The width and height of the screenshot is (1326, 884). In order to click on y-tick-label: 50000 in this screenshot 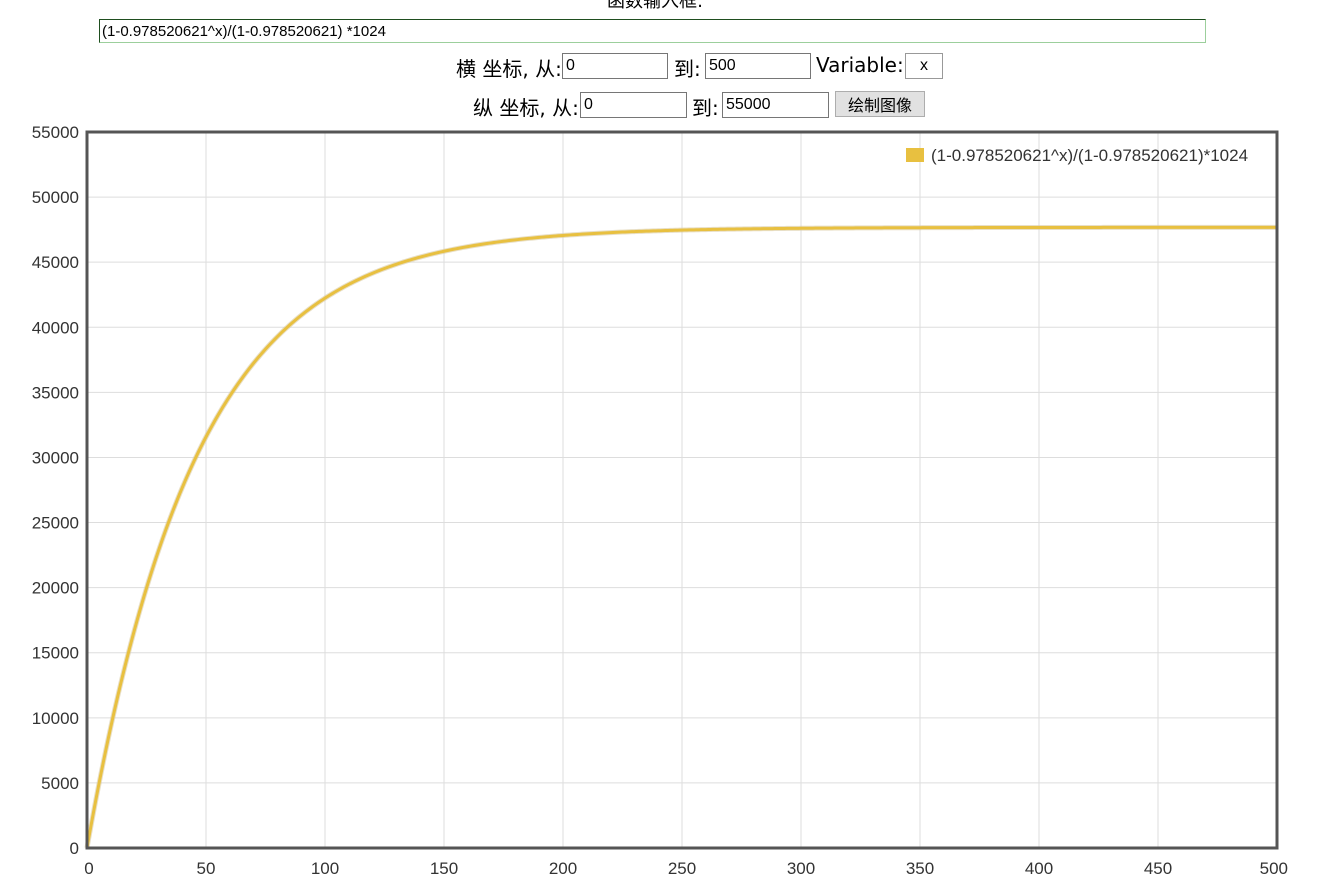, I will do `click(55, 197)`.